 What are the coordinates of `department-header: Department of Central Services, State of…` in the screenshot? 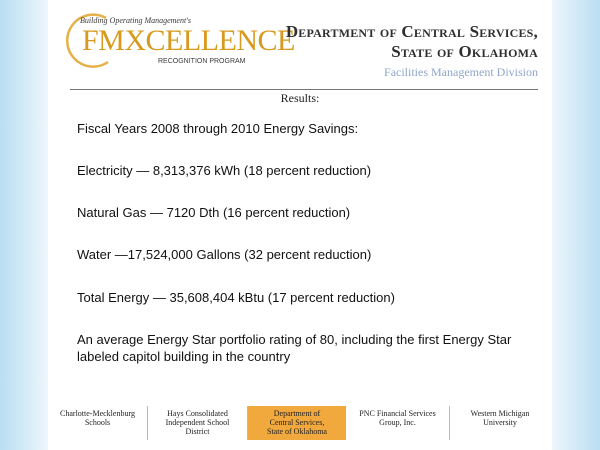 It's located at (412, 51).